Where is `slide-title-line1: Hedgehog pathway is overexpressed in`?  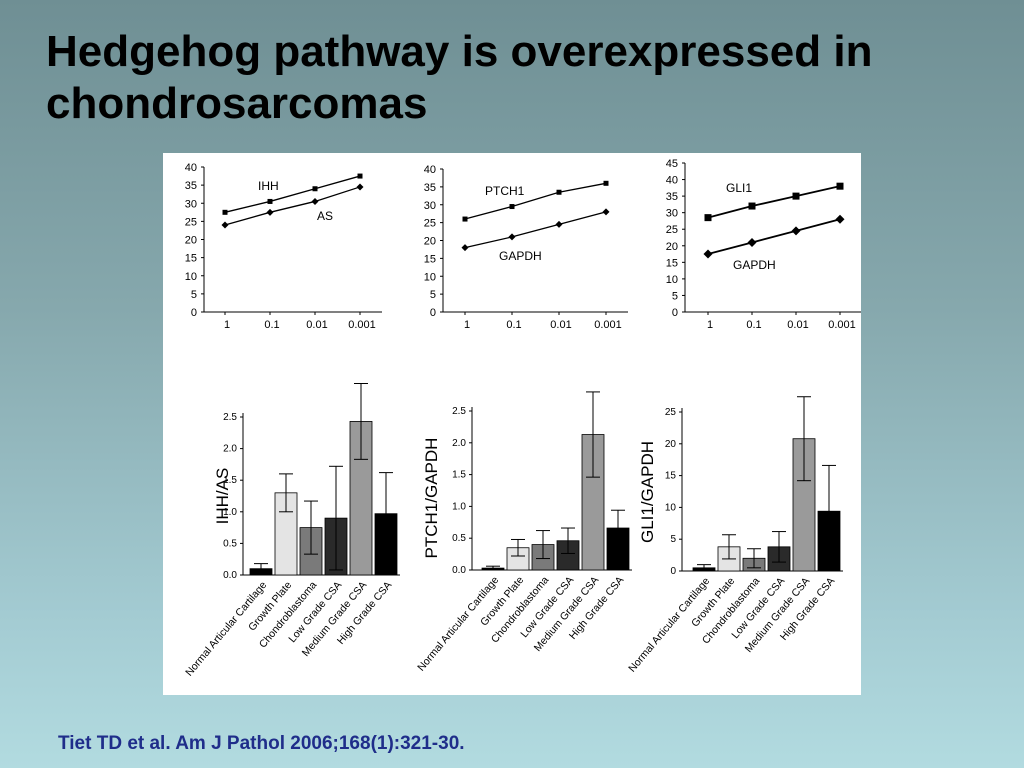
slide-title-line1: Hedgehog pathway is overexpressed in is located at coordinates (459, 51).